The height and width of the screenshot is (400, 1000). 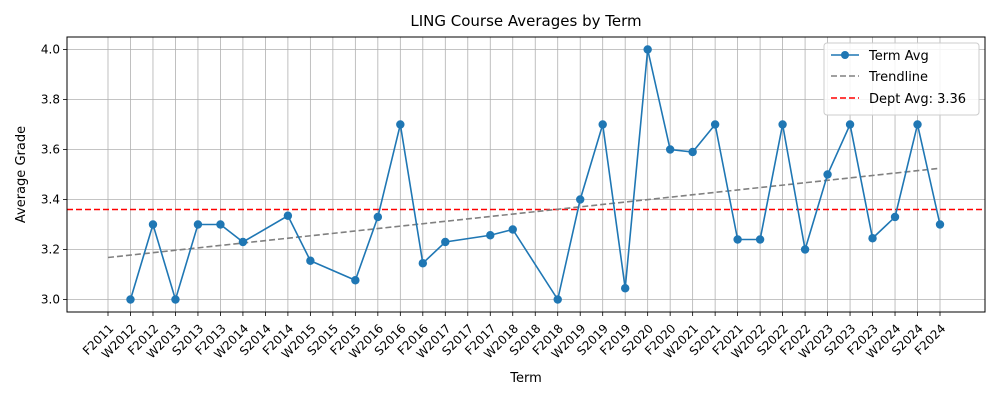 I want to click on y-tick-label: 3.0, so click(x=50, y=300).